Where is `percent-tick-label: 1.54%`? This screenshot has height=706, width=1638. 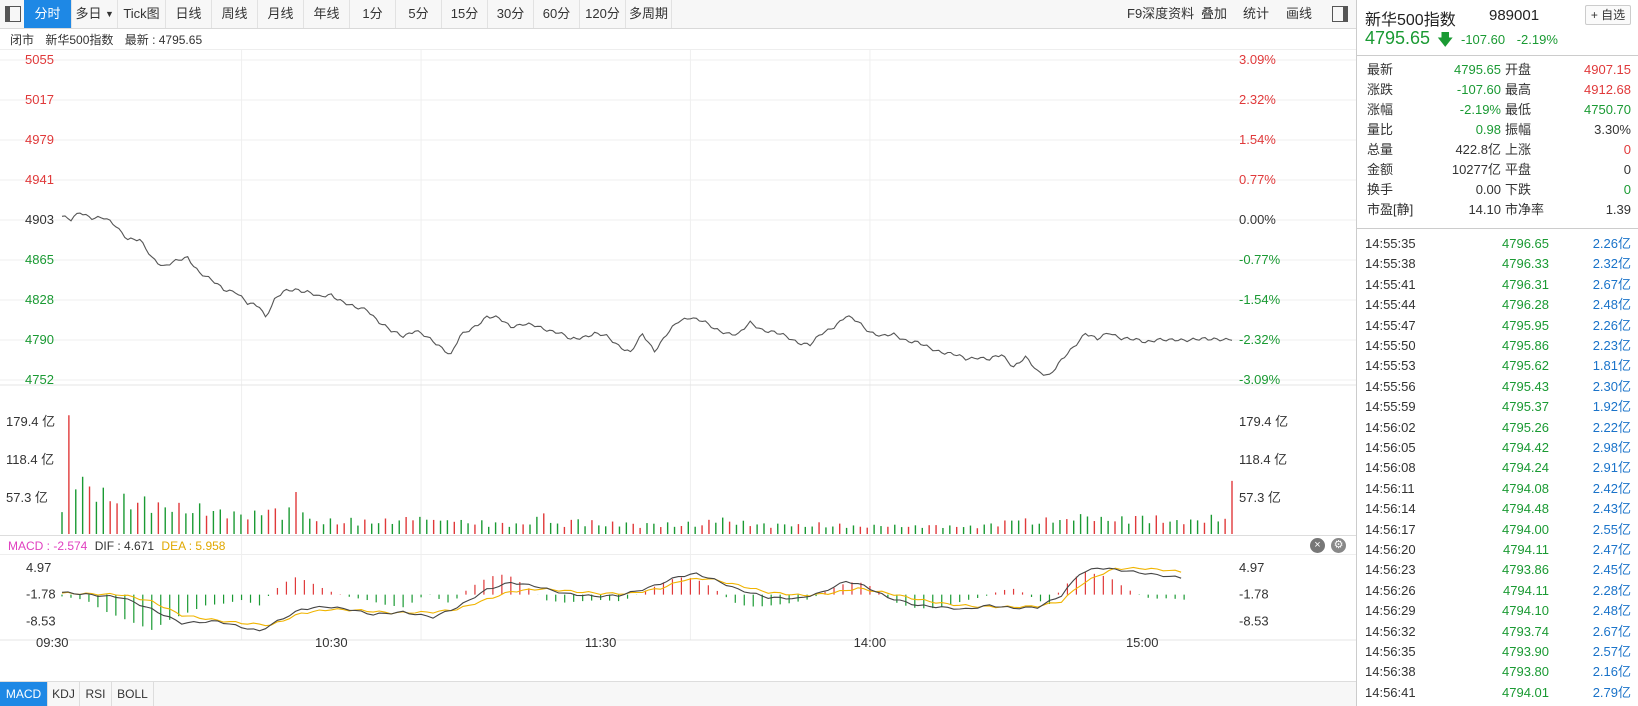
percent-tick-label: 1.54% is located at coordinates (1257, 139).